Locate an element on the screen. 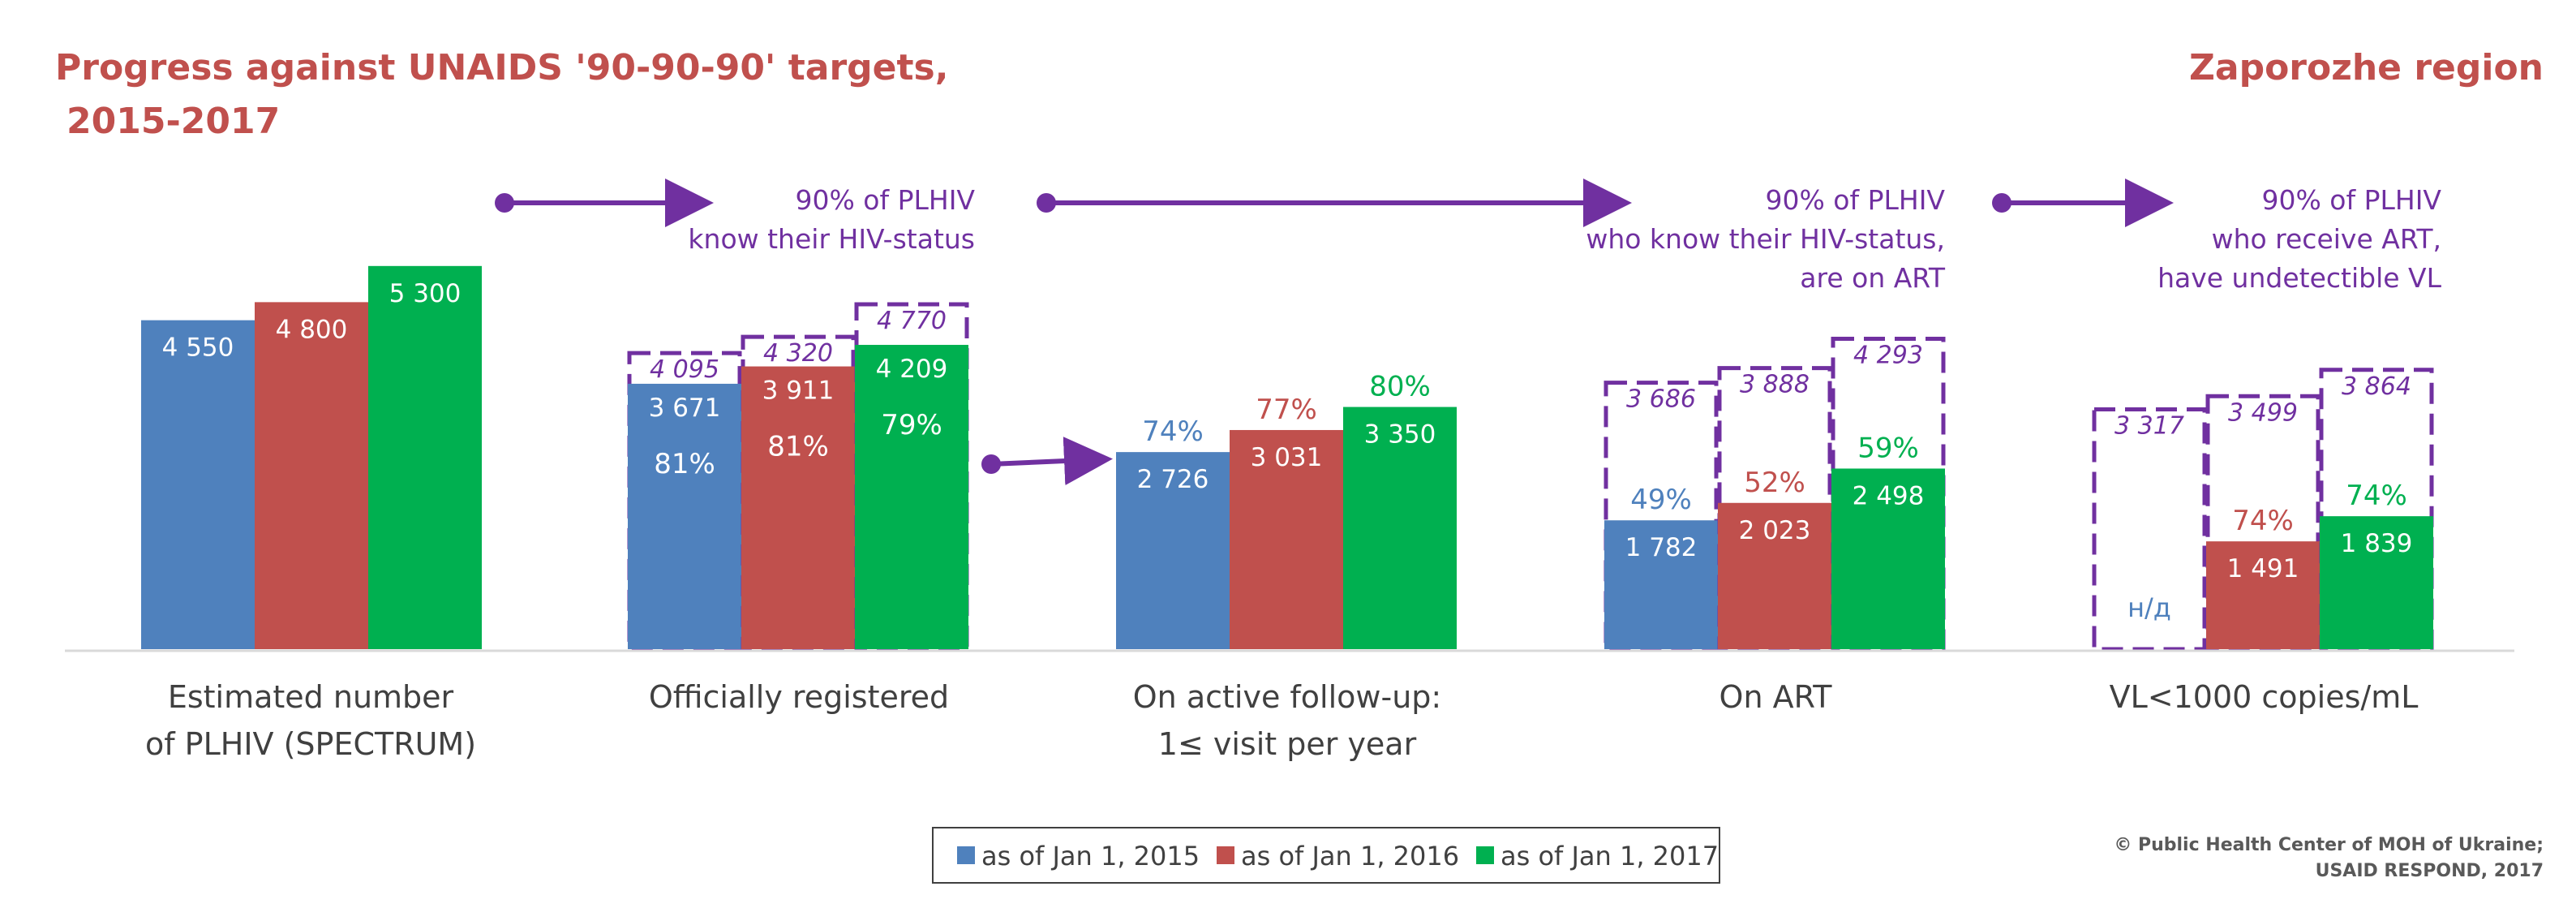  legend-swatch-2015 is located at coordinates (966, 855).